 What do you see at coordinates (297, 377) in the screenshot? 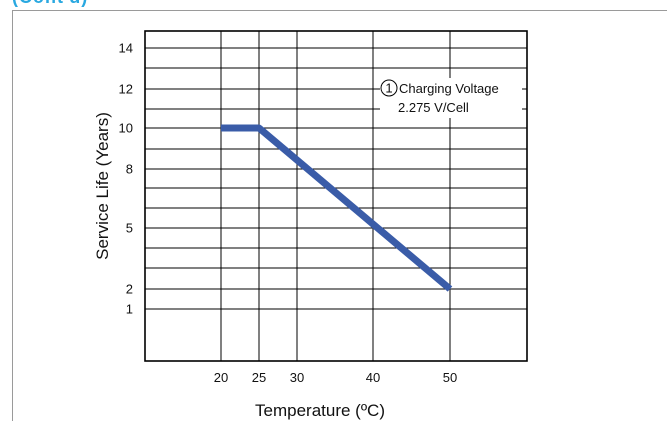
I see `x-tick-label-30: 30` at bounding box center [297, 377].